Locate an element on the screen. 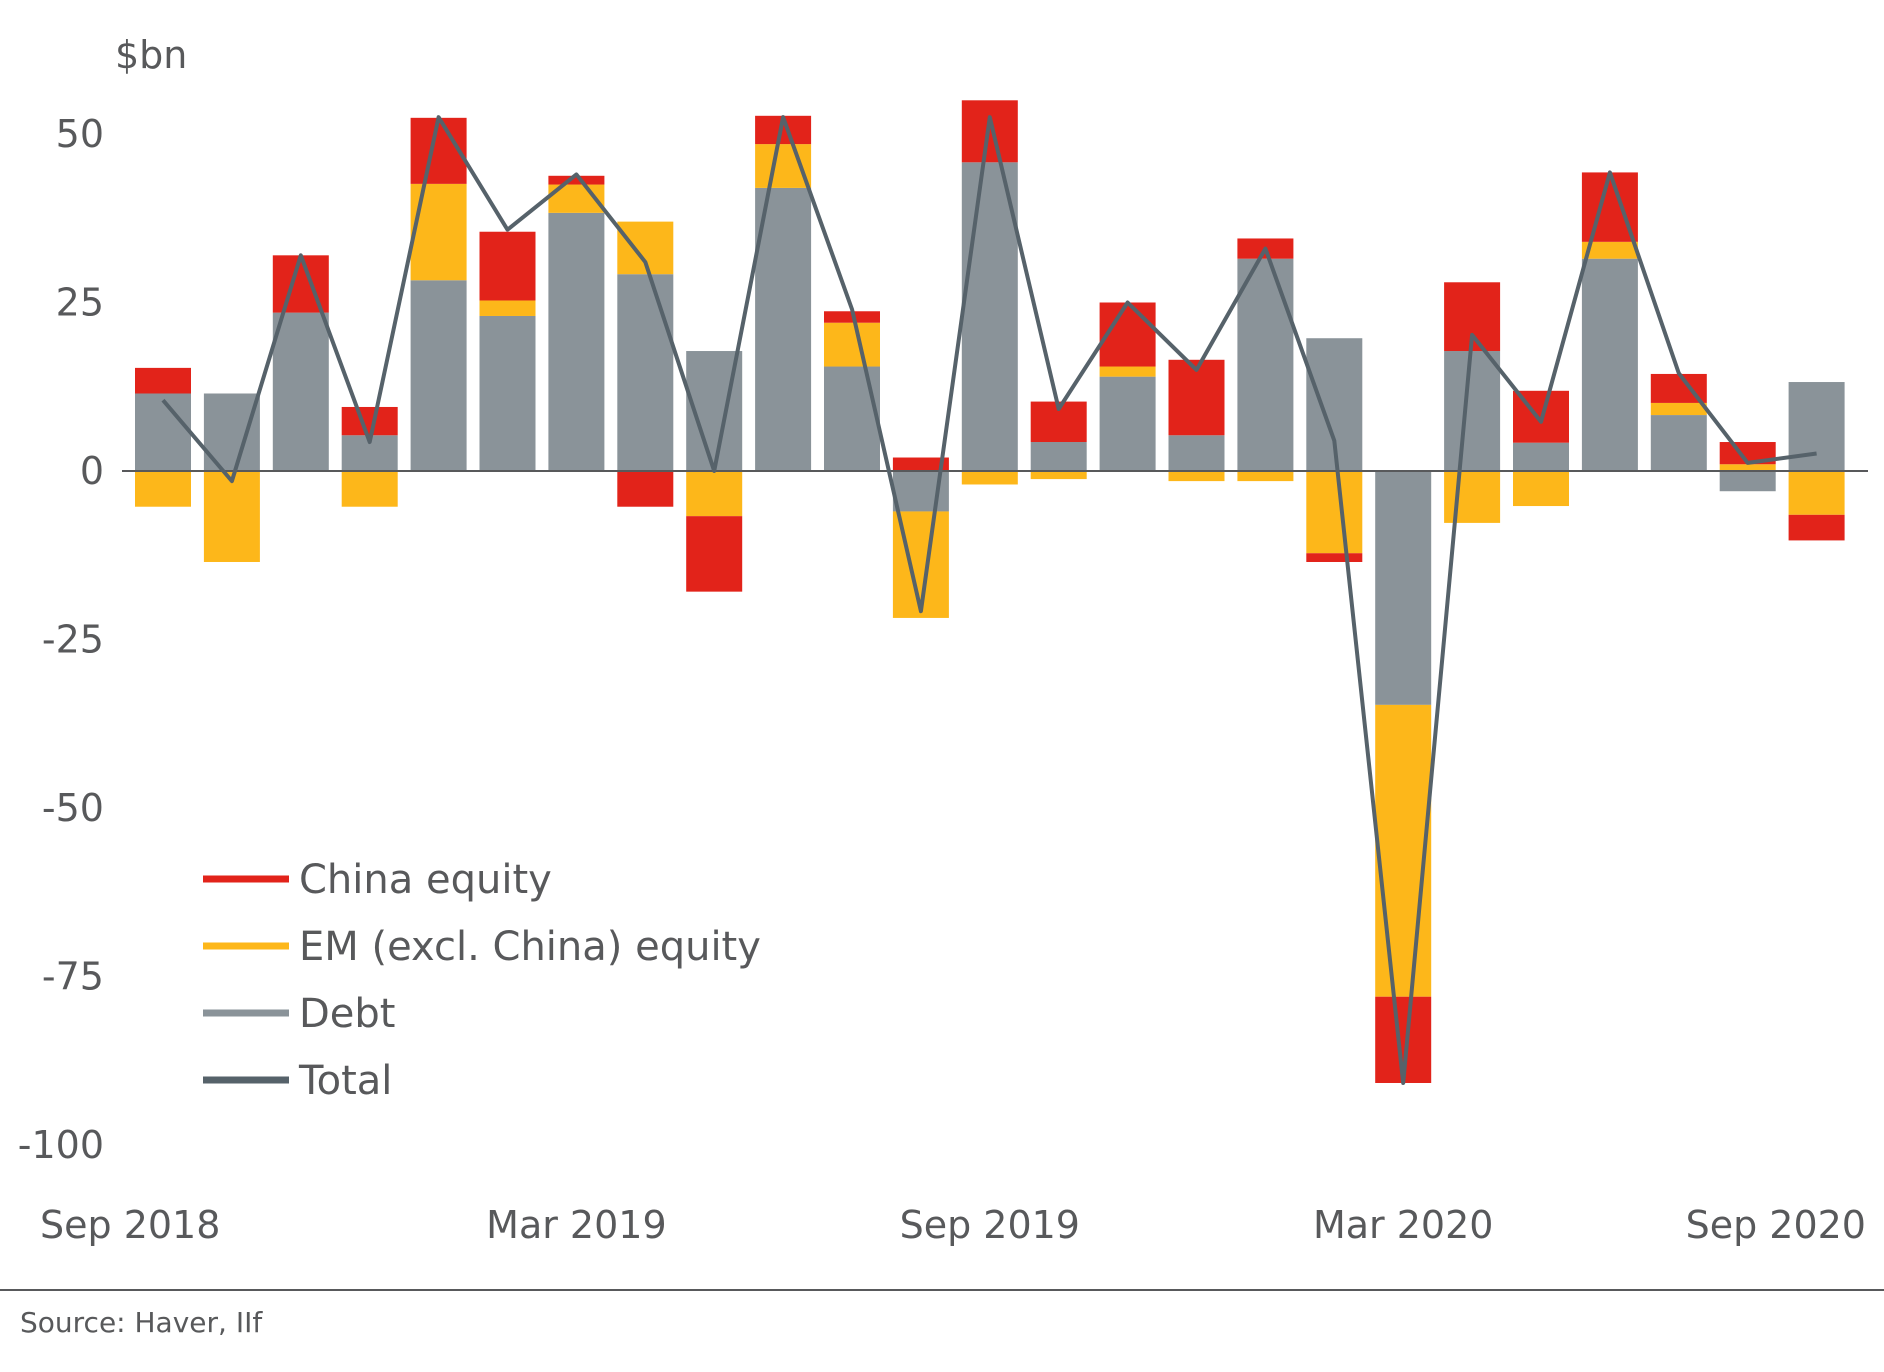 The height and width of the screenshot is (1372, 1884). x-tick-label: Mar 2020 is located at coordinates (1403, 1225).